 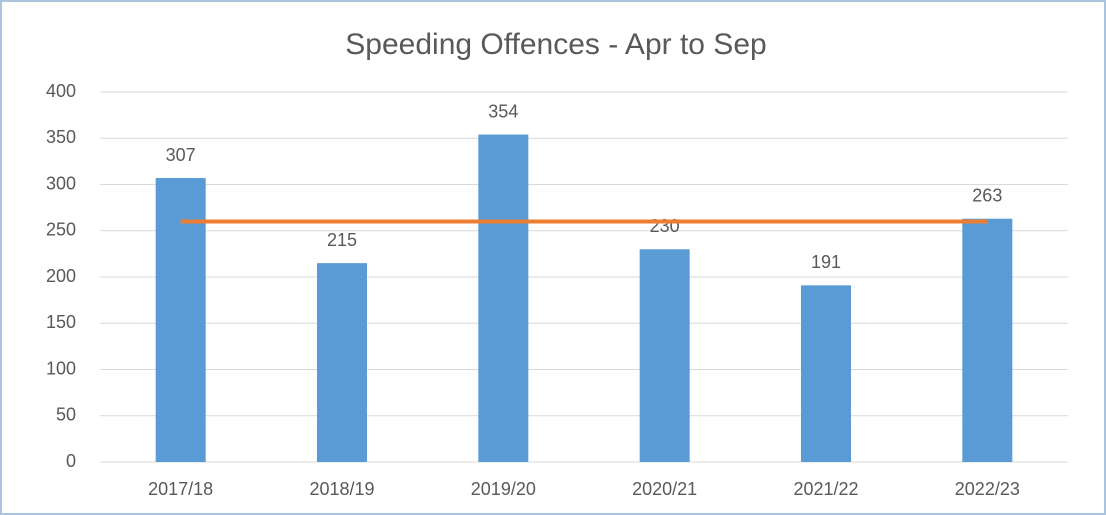 What do you see at coordinates (826, 262) in the screenshot?
I see `data-label: 191` at bounding box center [826, 262].